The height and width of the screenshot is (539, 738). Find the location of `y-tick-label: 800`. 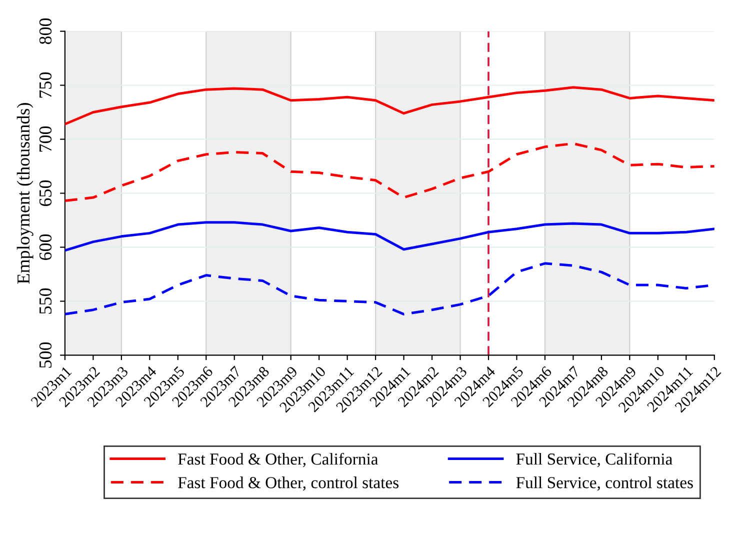

y-tick-label: 800 is located at coordinates (45, 31).